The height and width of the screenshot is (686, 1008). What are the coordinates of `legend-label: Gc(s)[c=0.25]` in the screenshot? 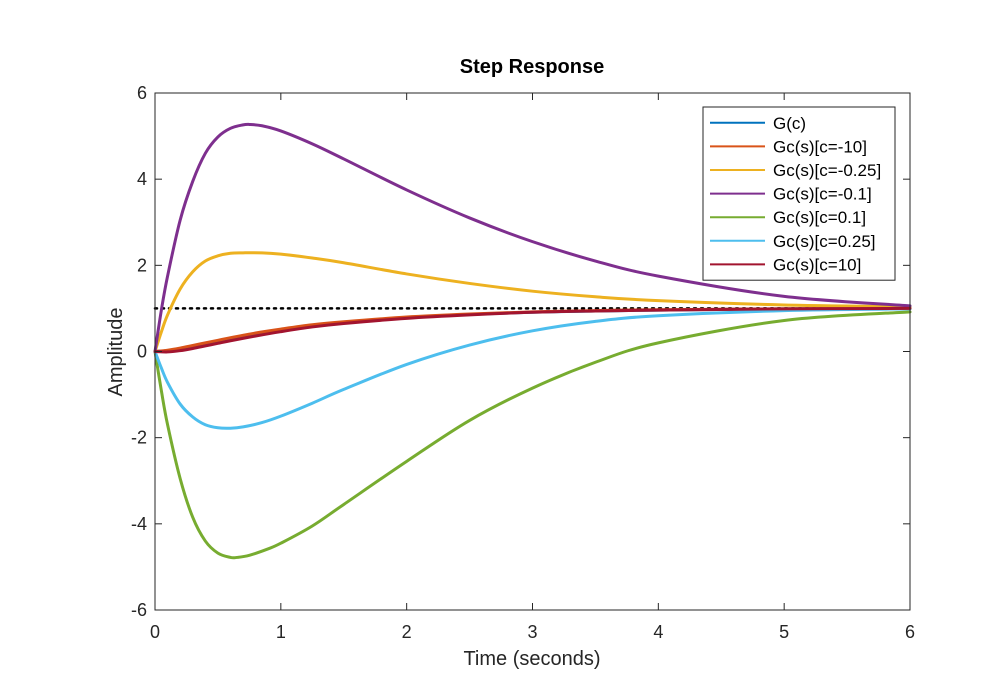 It's located at (824, 241).